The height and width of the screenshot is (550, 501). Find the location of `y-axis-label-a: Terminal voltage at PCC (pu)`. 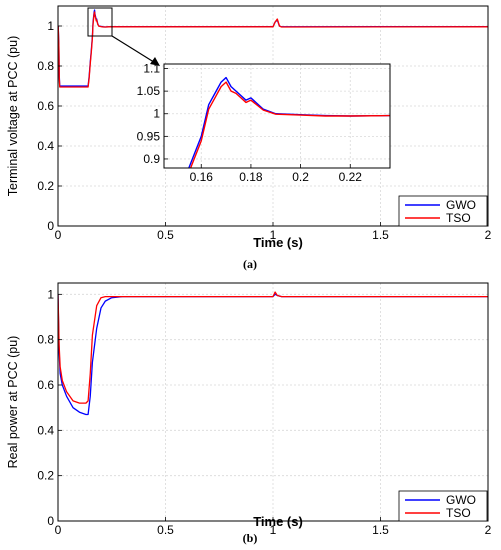

y-axis-label-a: Terminal voltage at PCC (pu) is located at coordinates (13, 116).